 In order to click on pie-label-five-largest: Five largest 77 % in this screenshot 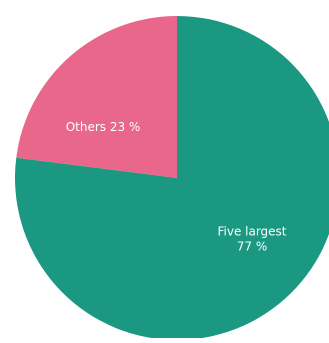, I will do `click(251, 239)`.